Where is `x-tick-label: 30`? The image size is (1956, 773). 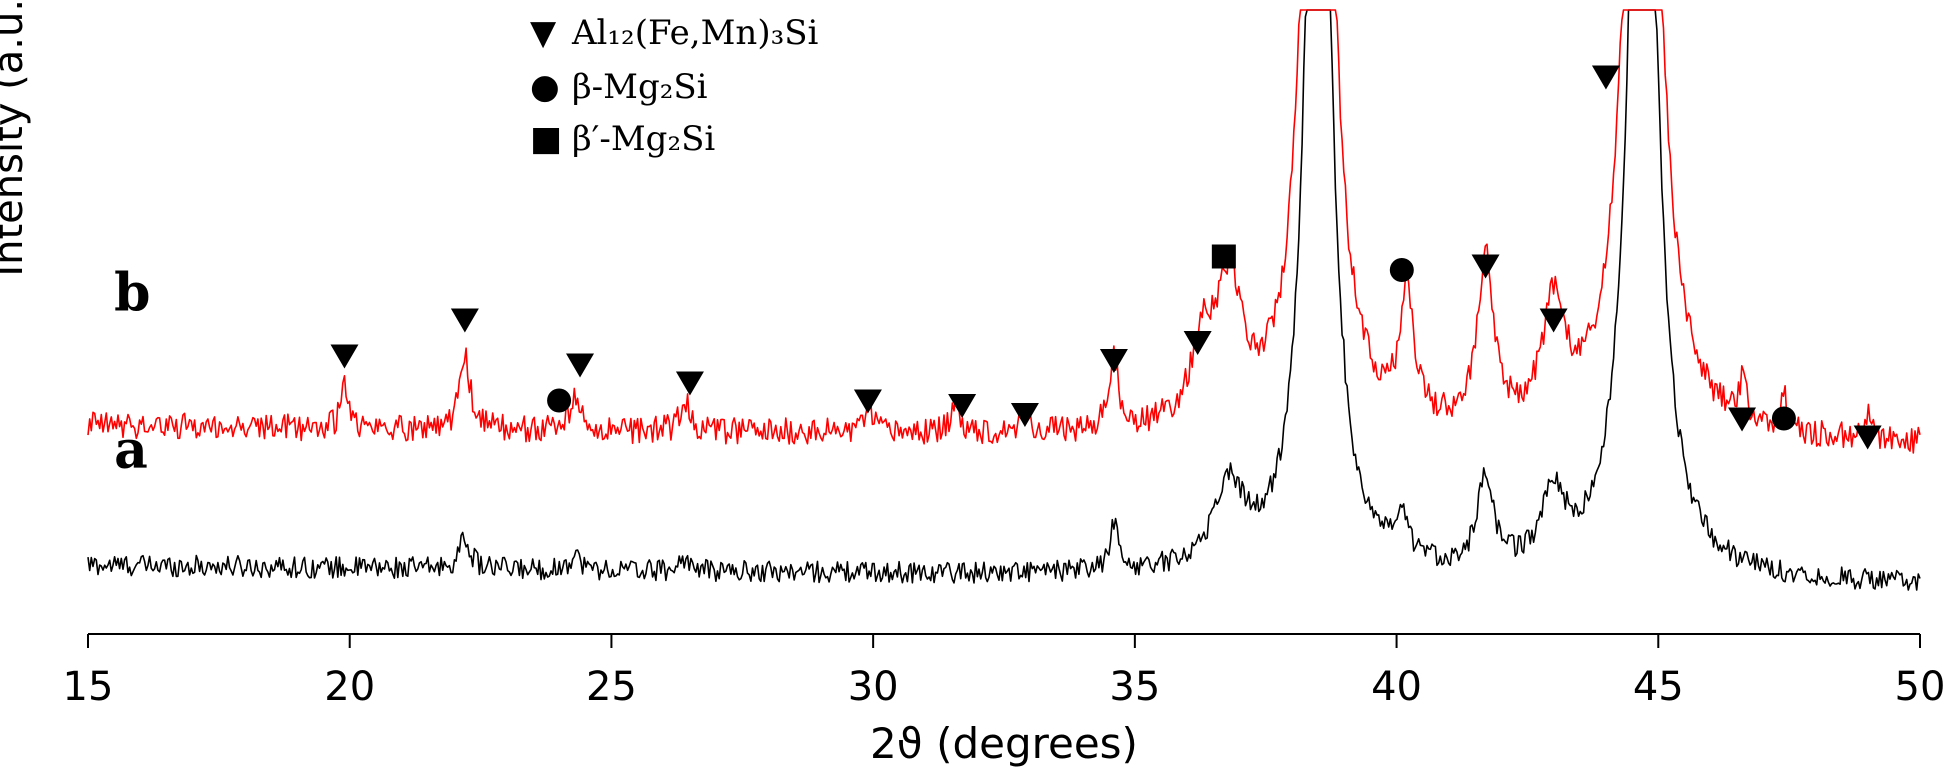
x-tick-label: 30 is located at coordinates (873, 687).